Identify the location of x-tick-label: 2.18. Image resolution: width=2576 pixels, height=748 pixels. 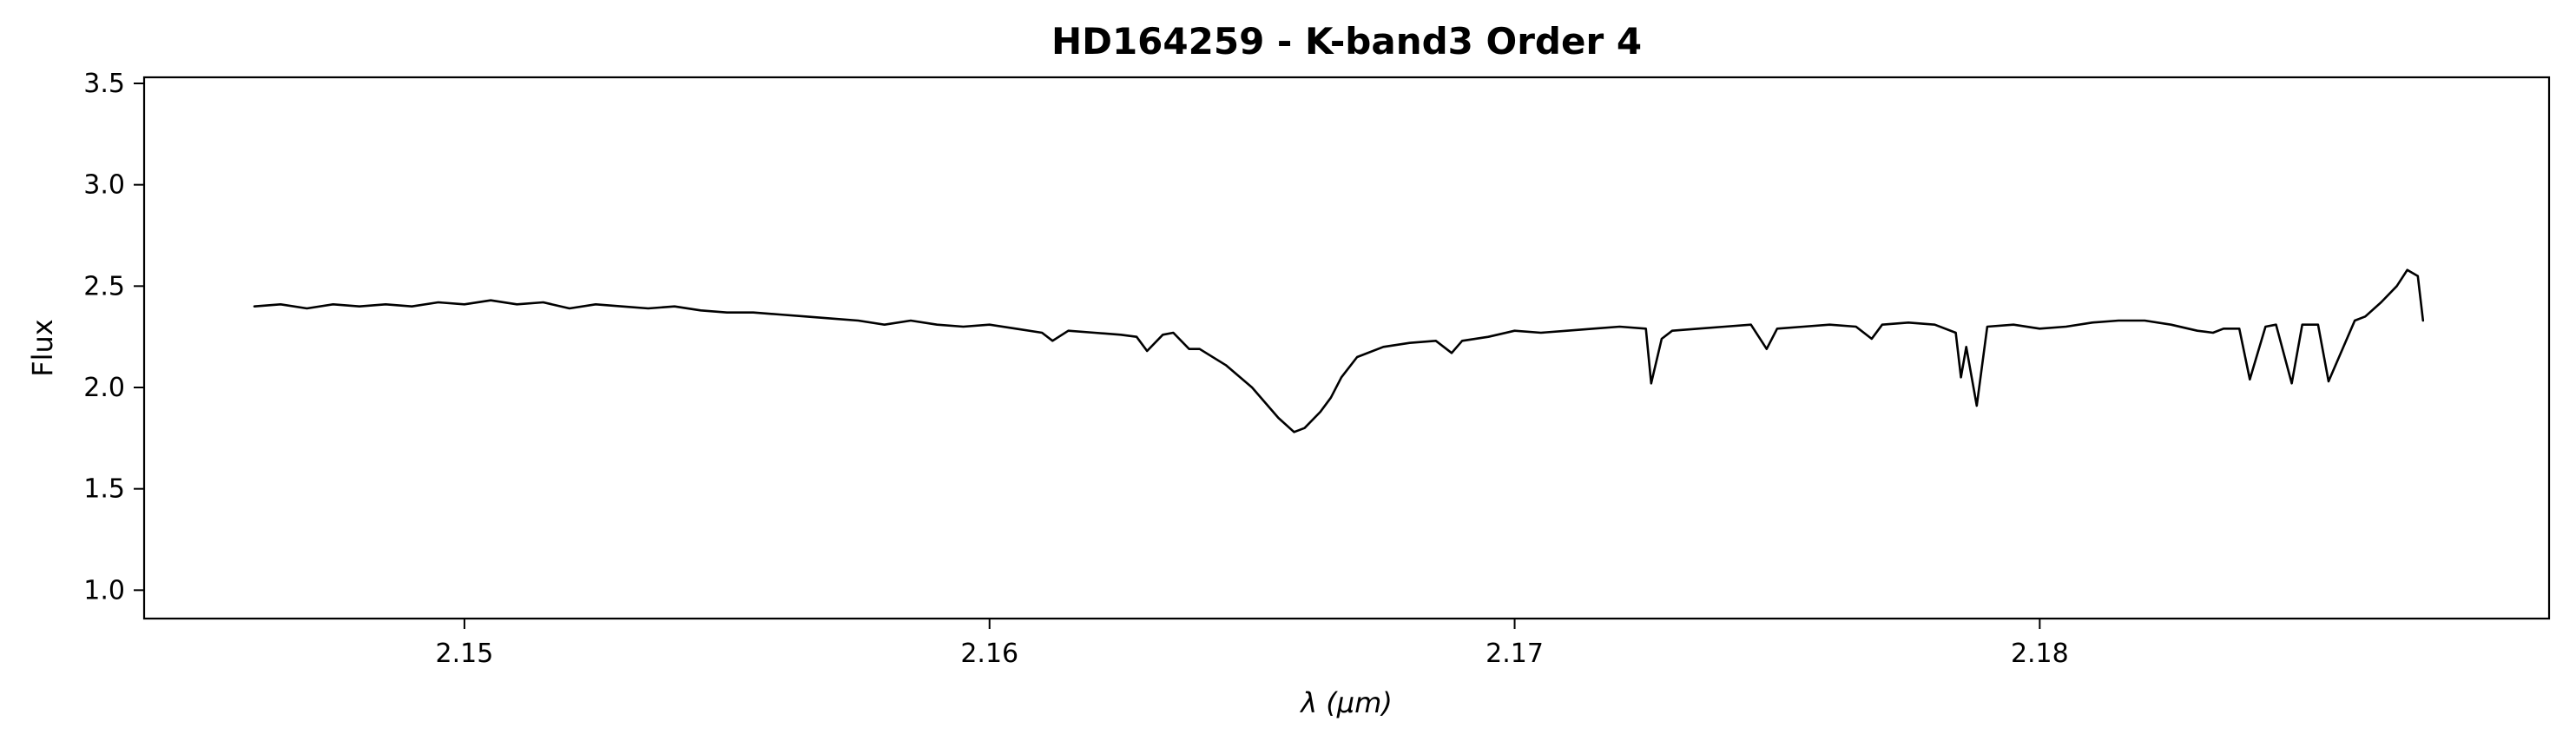
(2040, 654).